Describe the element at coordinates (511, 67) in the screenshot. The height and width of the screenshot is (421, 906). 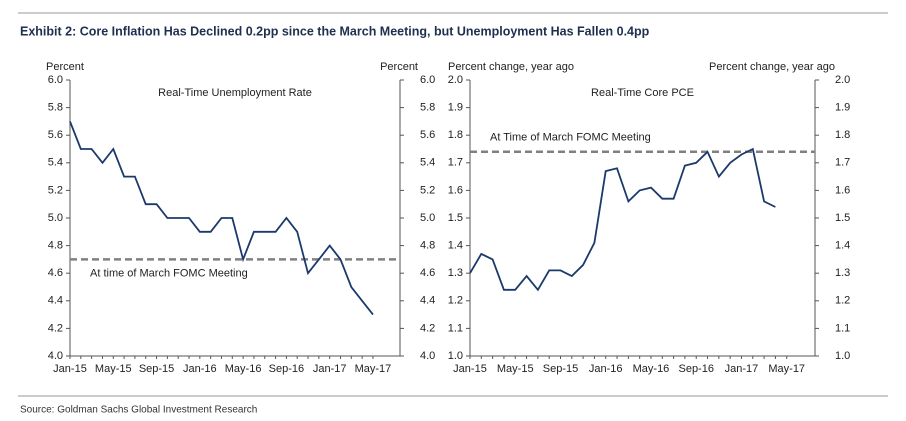
I see `y-axis-label: Percent change, year ago` at that location.